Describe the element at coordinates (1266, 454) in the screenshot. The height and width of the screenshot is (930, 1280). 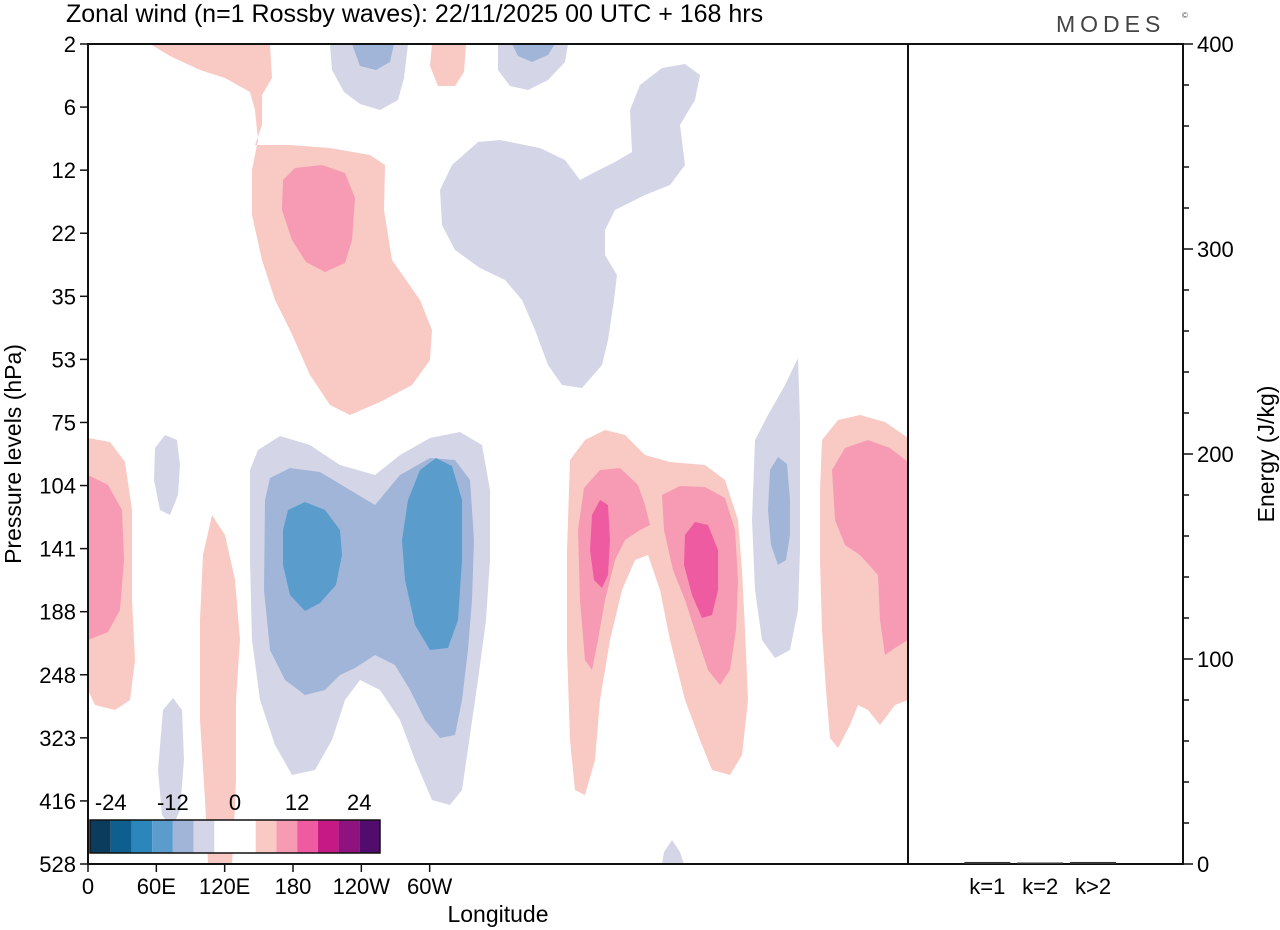
I see `energy-axis-label: Energy (J/kg)` at that location.